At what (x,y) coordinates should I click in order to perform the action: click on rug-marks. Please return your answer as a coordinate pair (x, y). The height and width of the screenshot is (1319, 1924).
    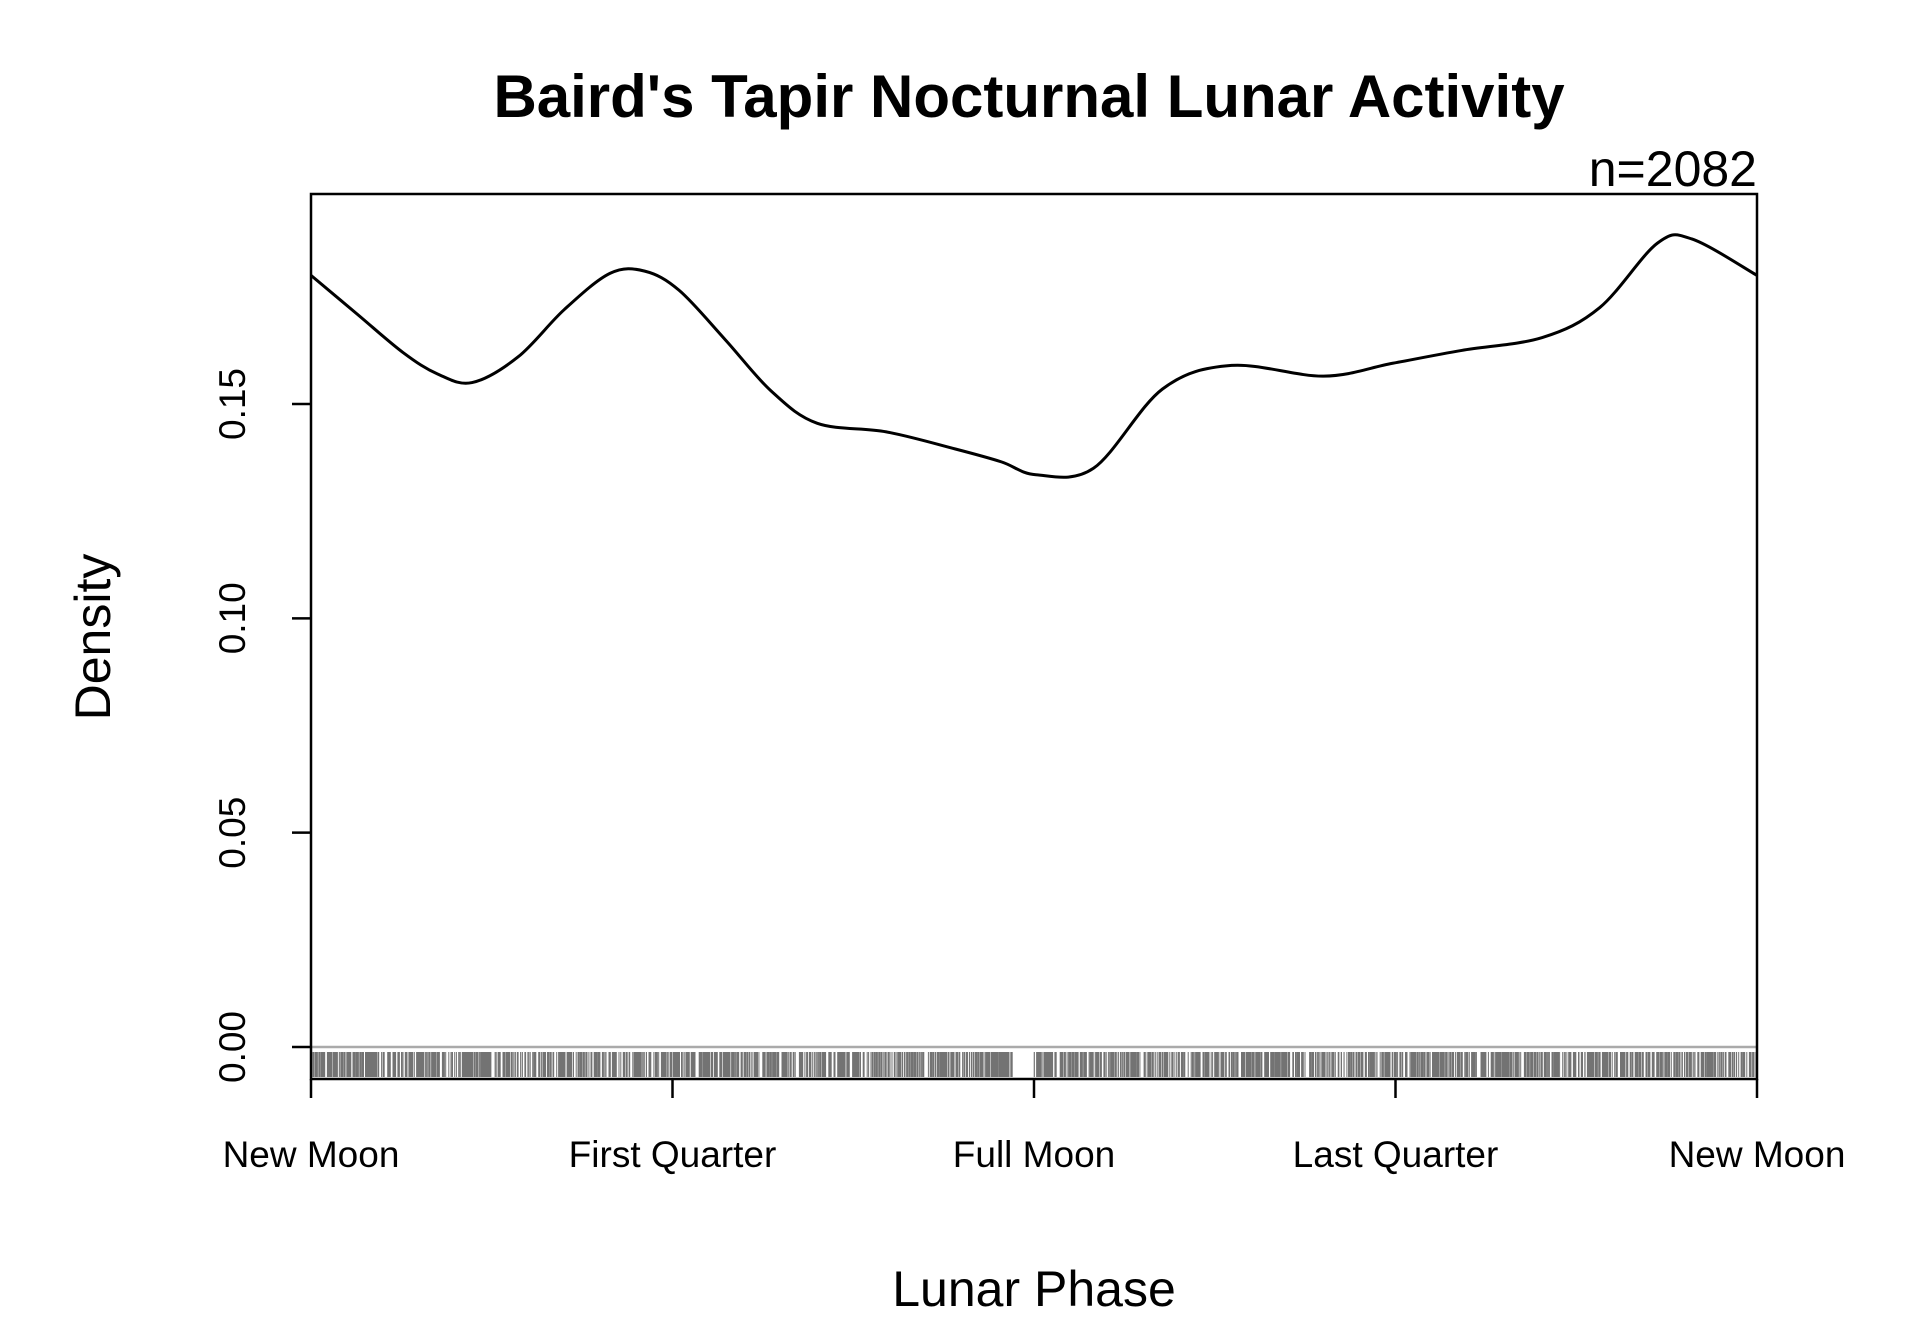
    Looking at the image, I should click on (1034, 1064).